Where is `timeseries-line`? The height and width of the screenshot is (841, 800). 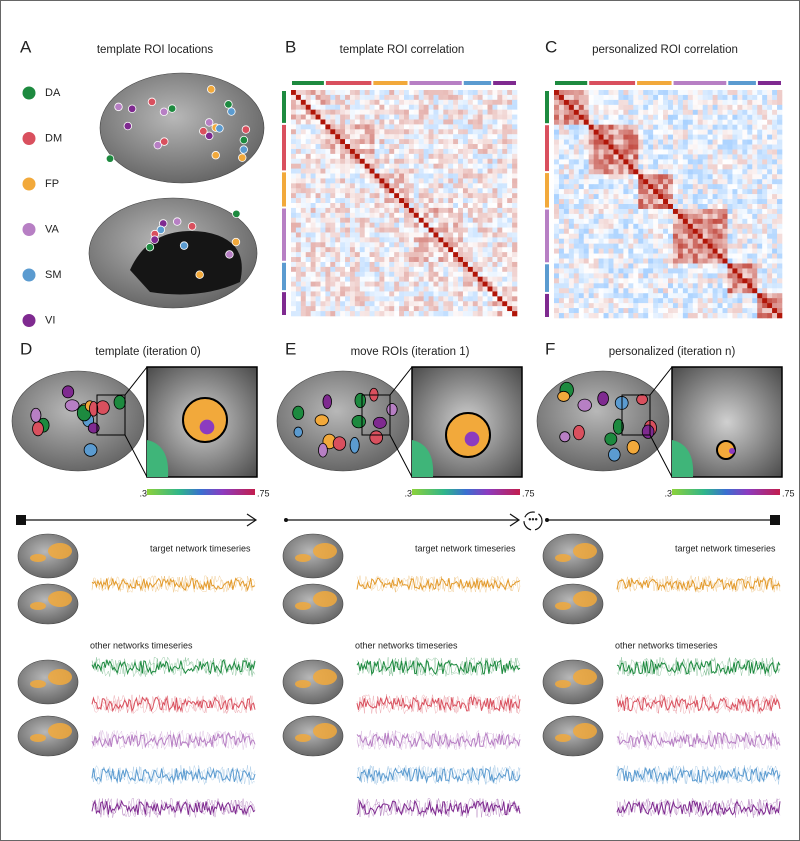
timeseries-line is located at coordinates (698, 739).